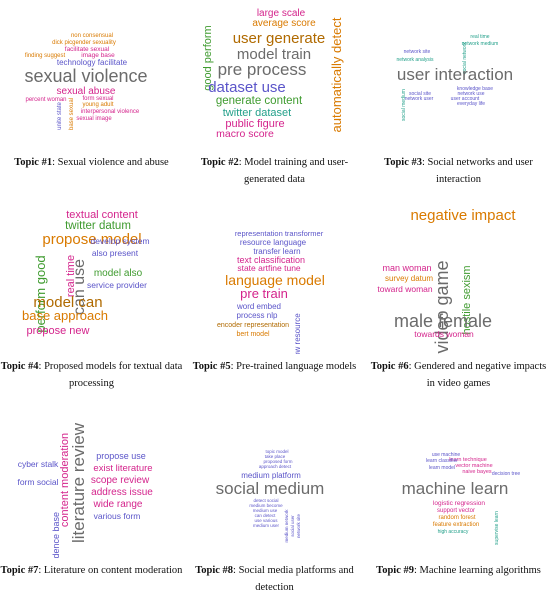  What do you see at coordinates (279, 233) in the screenshot?
I see `cloud-word: representation transformer` at bounding box center [279, 233].